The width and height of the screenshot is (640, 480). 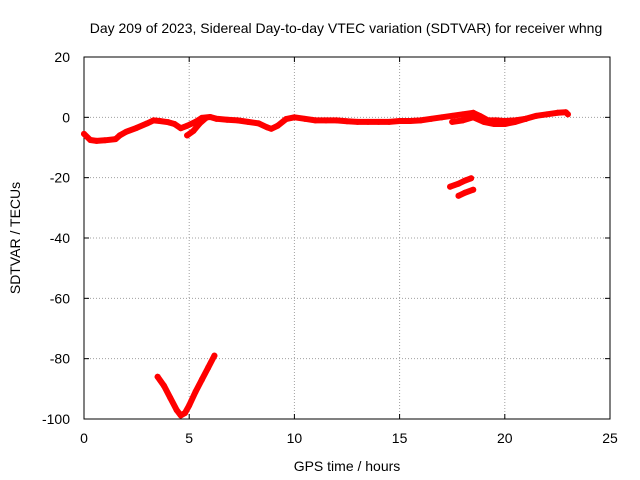 What do you see at coordinates (60, 178) in the screenshot?
I see `y-tick-label: -20` at bounding box center [60, 178].